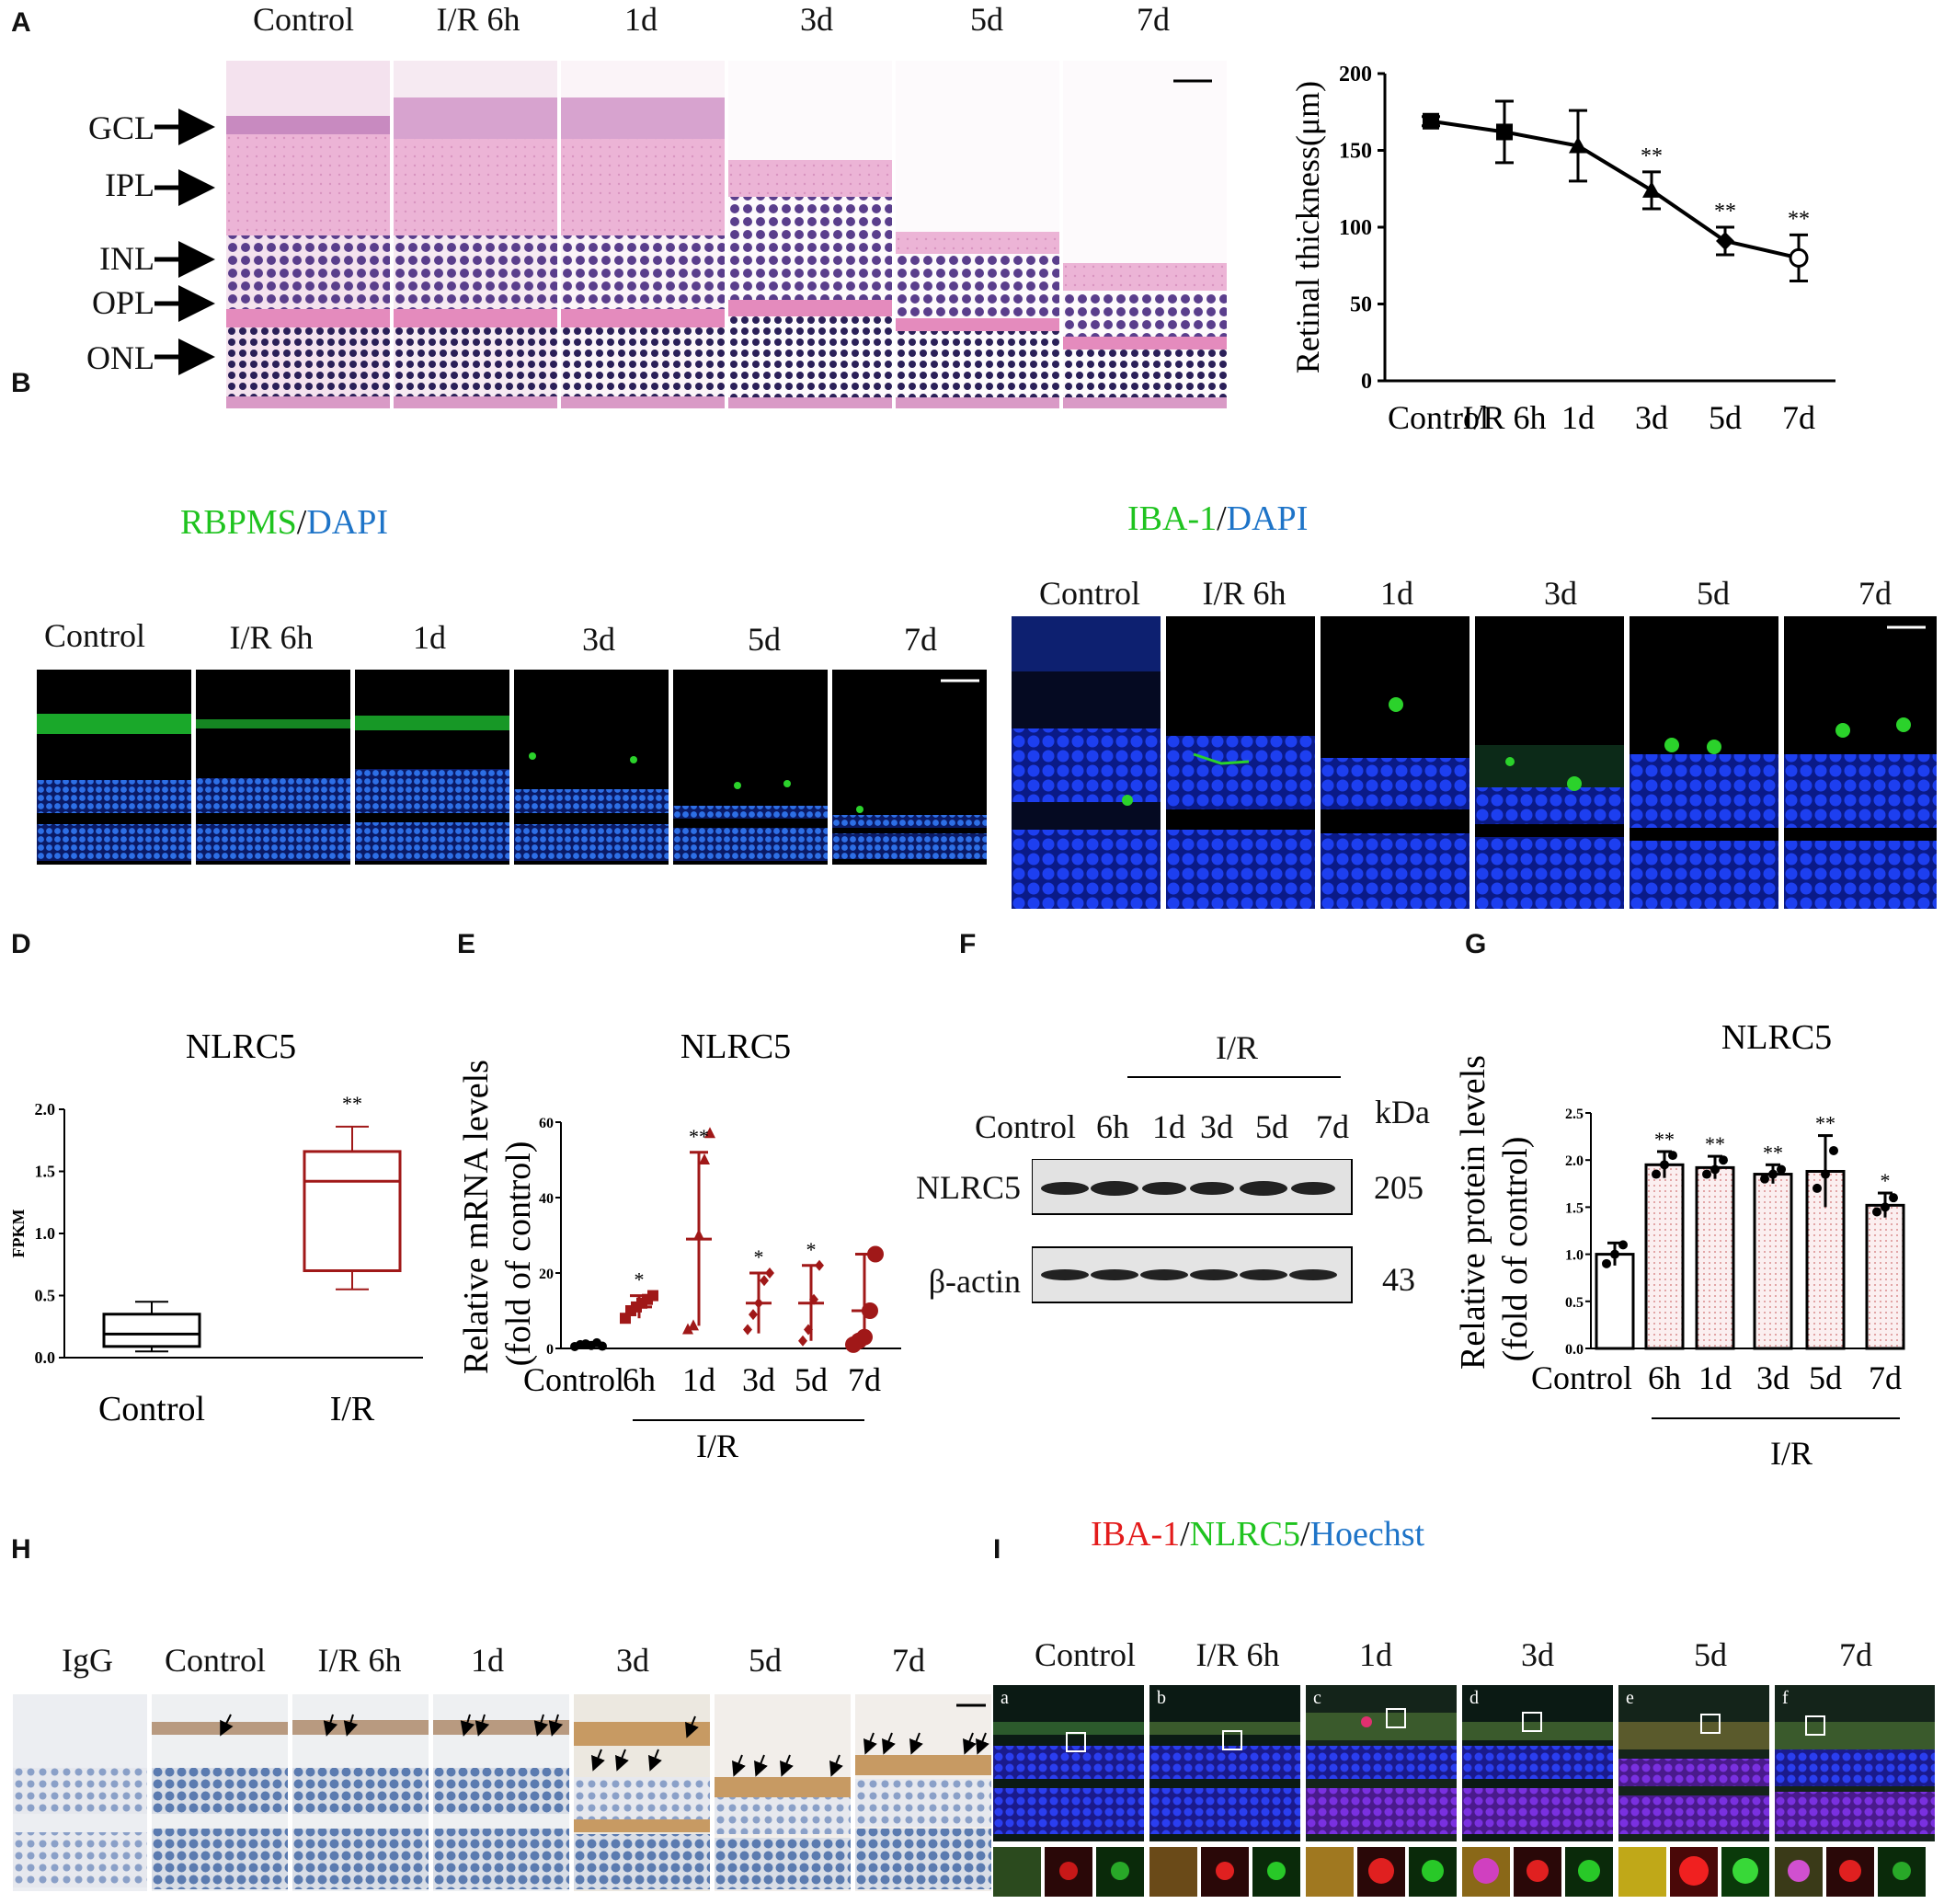 This screenshot has height=1904, width=1944. What do you see at coordinates (1086, 762) in the screenshot?
I see `c-control` at bounding box center [1086, 762].